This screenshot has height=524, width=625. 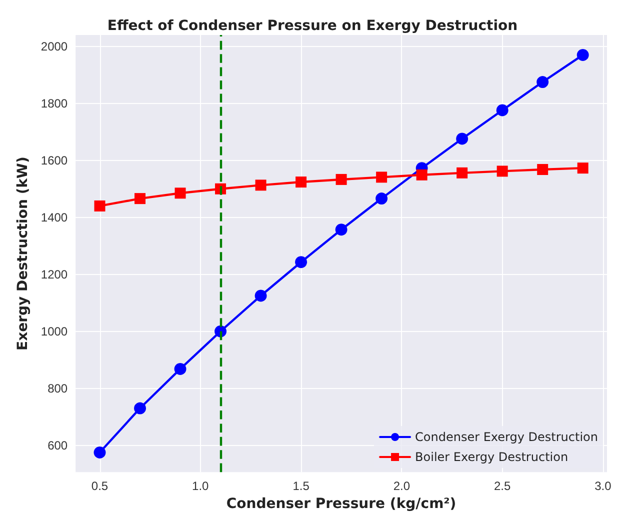 I want to click on y-tick-label: 2000, so click(x=54, y=46).